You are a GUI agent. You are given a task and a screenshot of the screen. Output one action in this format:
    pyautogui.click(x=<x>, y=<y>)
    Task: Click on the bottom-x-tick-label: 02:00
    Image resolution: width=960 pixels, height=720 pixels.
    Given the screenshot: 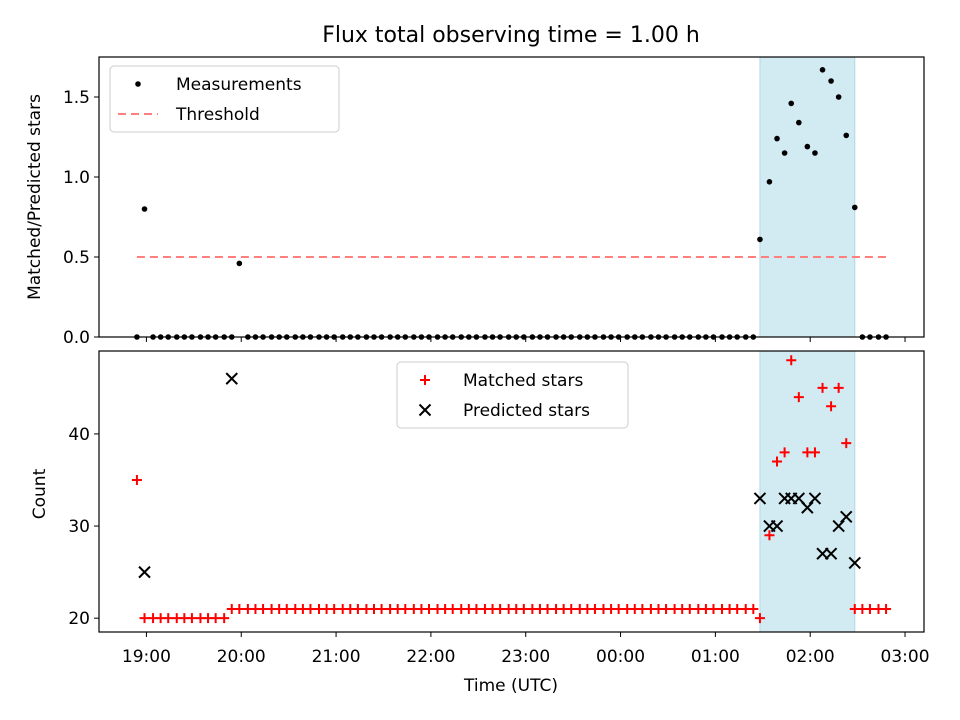 What is the action you would take?
    pyautogui.click(x=810, y=657)
    